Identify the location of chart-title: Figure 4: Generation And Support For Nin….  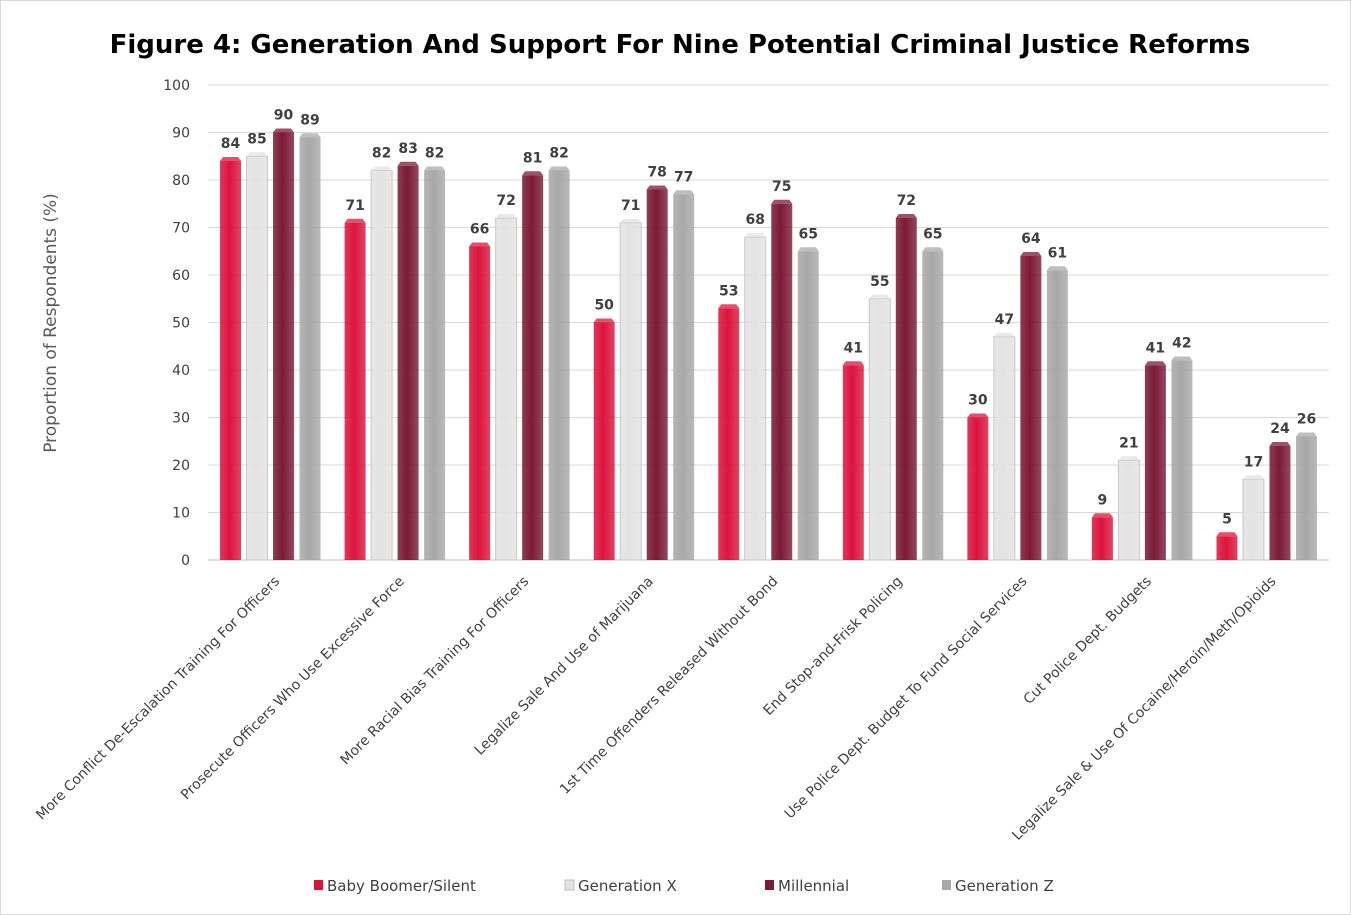
(680, 45).